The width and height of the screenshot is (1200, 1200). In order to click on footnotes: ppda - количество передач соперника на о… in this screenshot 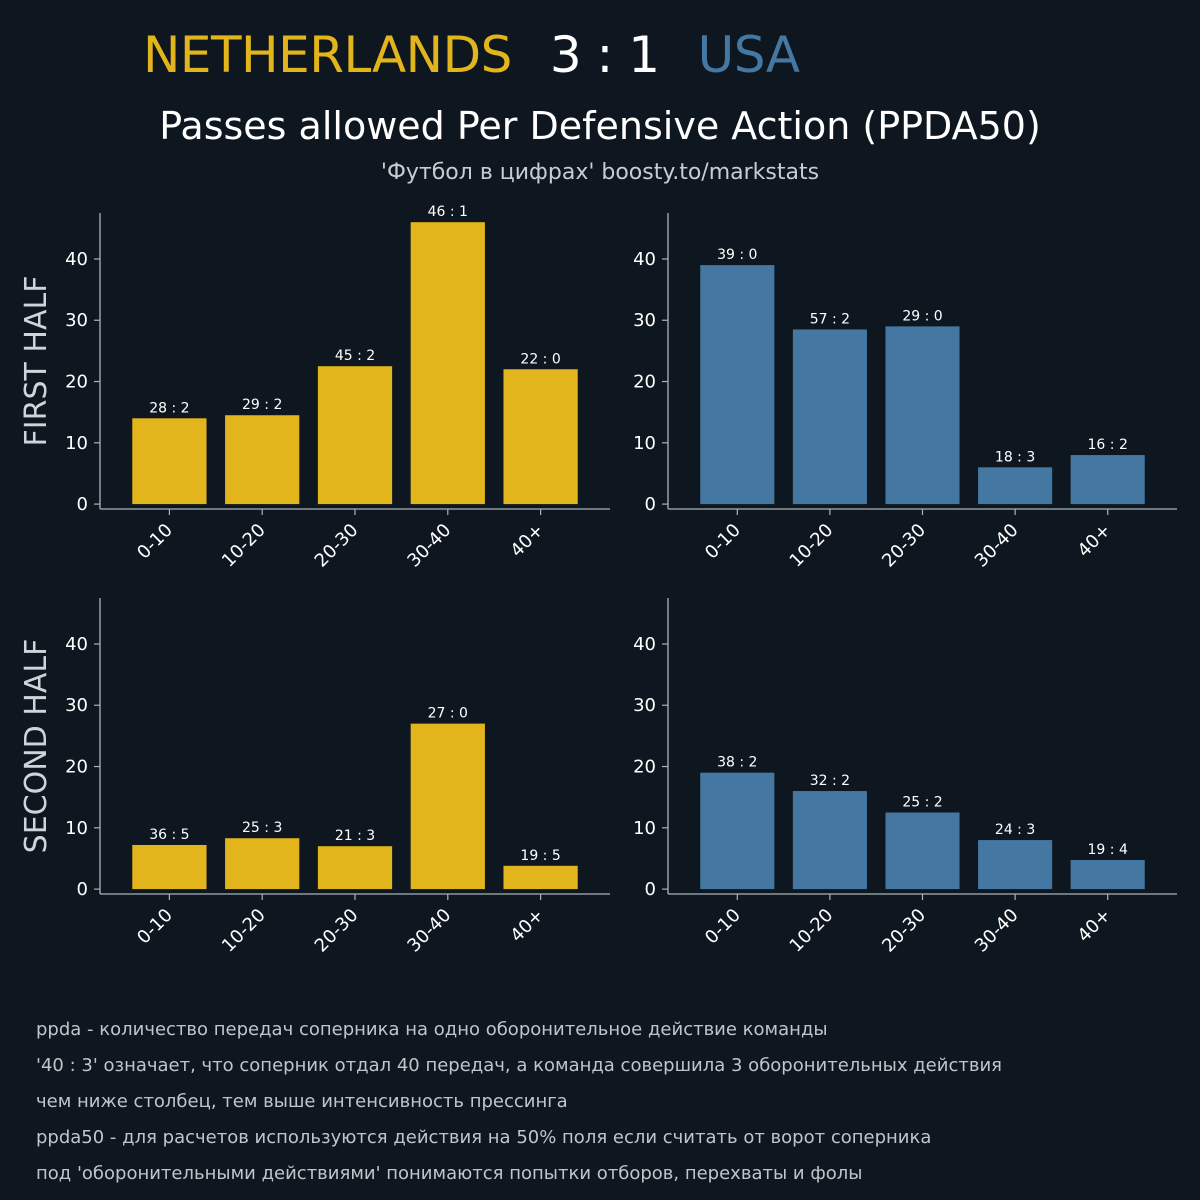, I will do `click(519, 1102)`.